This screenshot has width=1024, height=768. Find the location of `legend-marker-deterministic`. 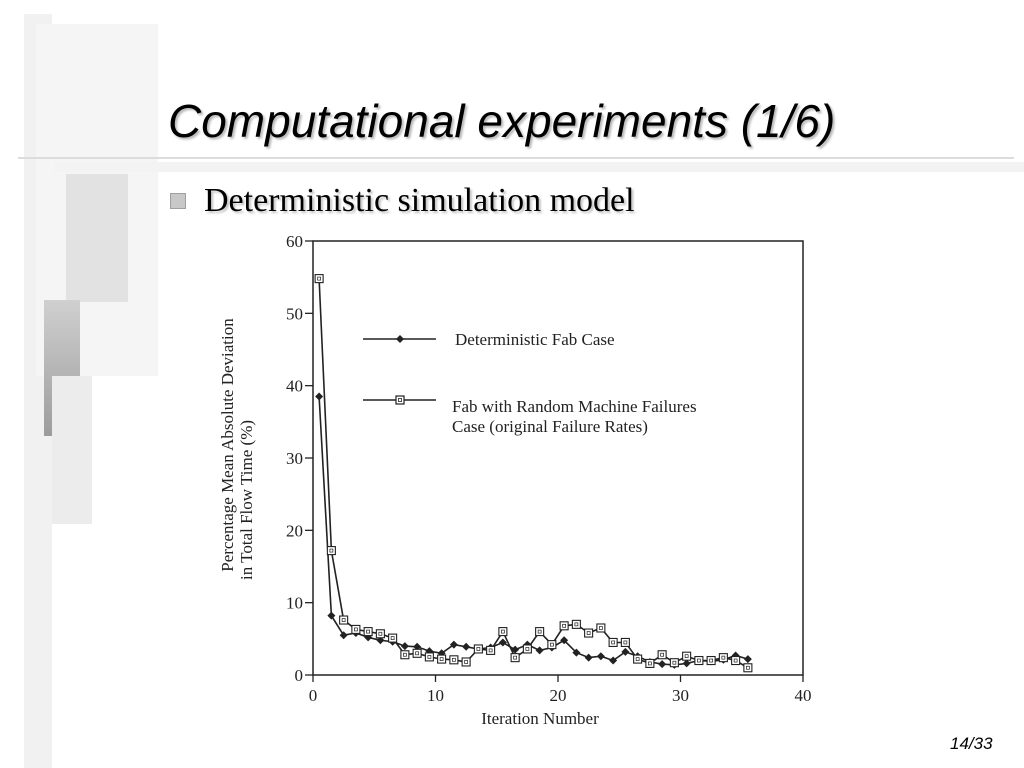

legend-marker-deterministic is located at coordinates (400, 339).